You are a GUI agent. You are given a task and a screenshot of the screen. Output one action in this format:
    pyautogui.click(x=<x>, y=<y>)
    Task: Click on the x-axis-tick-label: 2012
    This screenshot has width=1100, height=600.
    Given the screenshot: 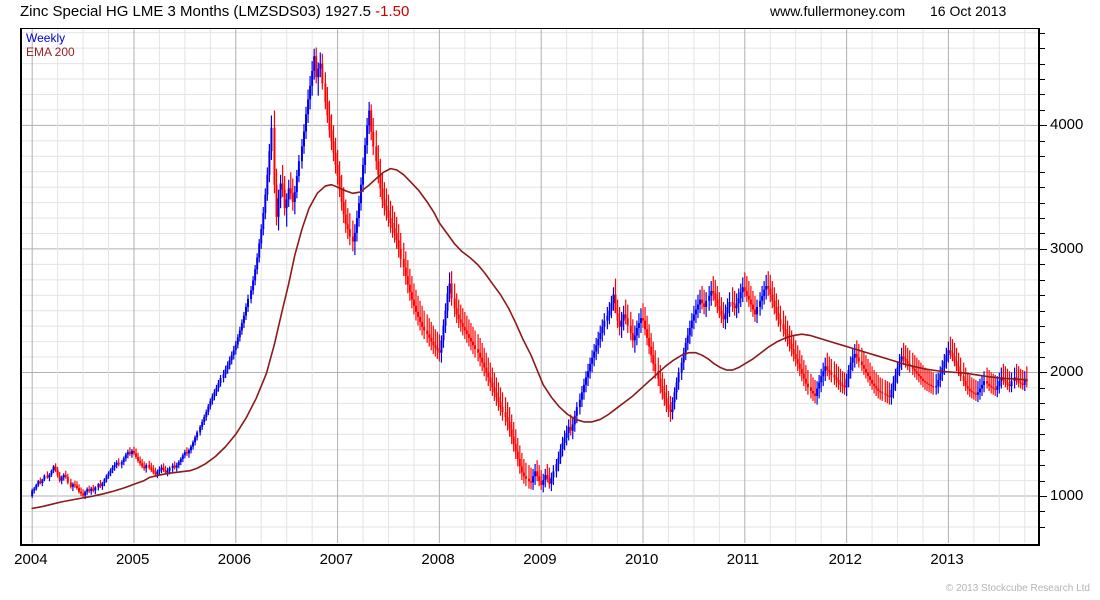 What is the action you would take?
    pyautogui.click(x=845, y=559)
    